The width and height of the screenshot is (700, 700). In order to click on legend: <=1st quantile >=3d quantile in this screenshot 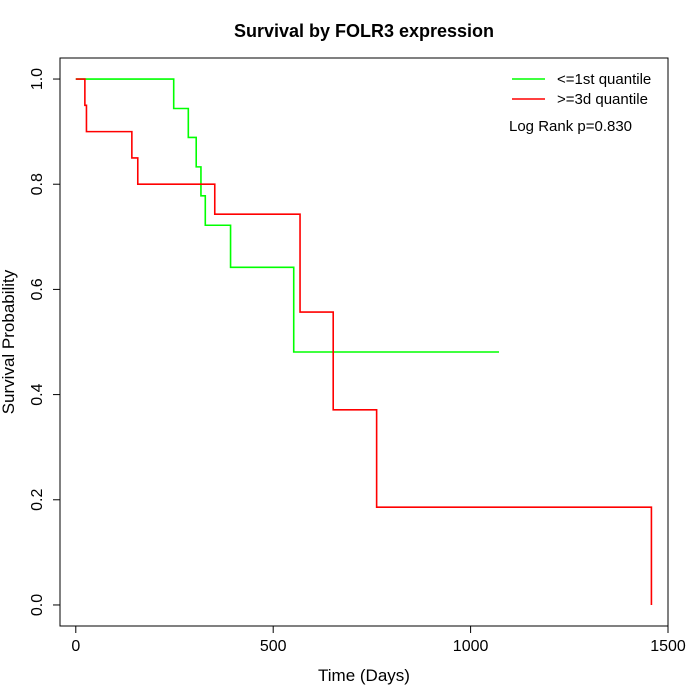, I will do `click(581, 89)`.